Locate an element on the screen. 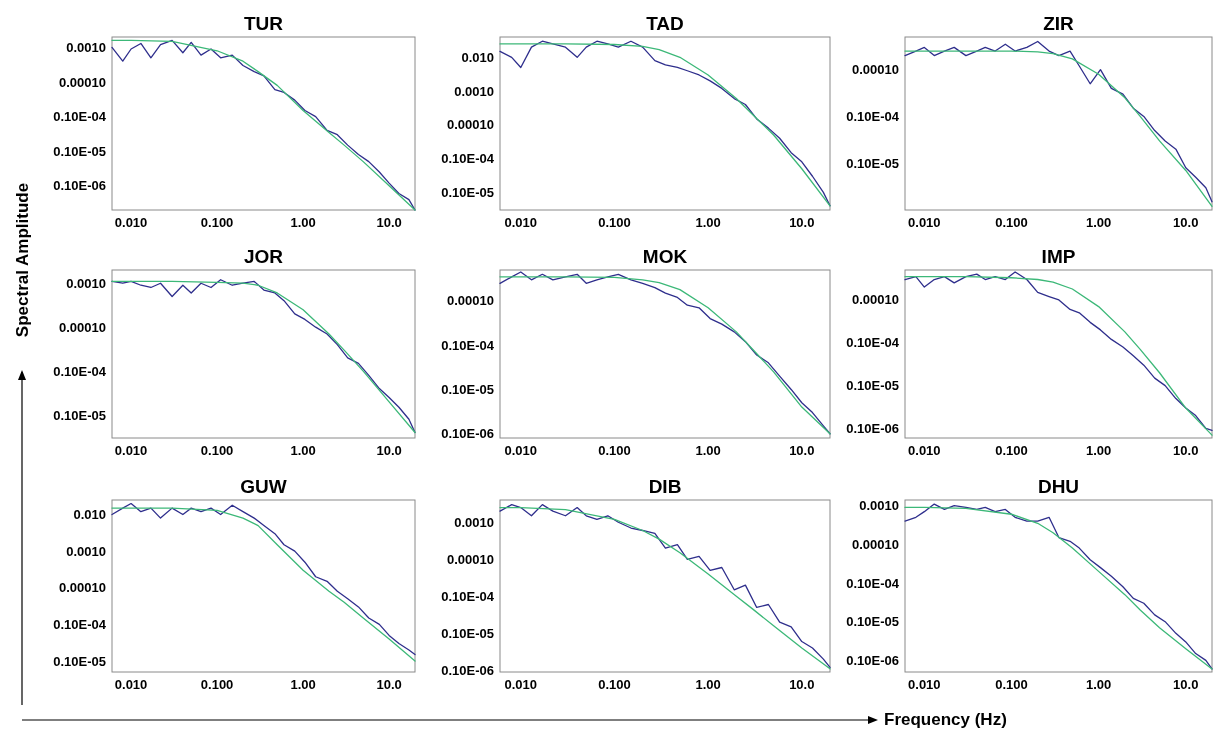  chart-title: JOR is located at coordinates (263, 256).